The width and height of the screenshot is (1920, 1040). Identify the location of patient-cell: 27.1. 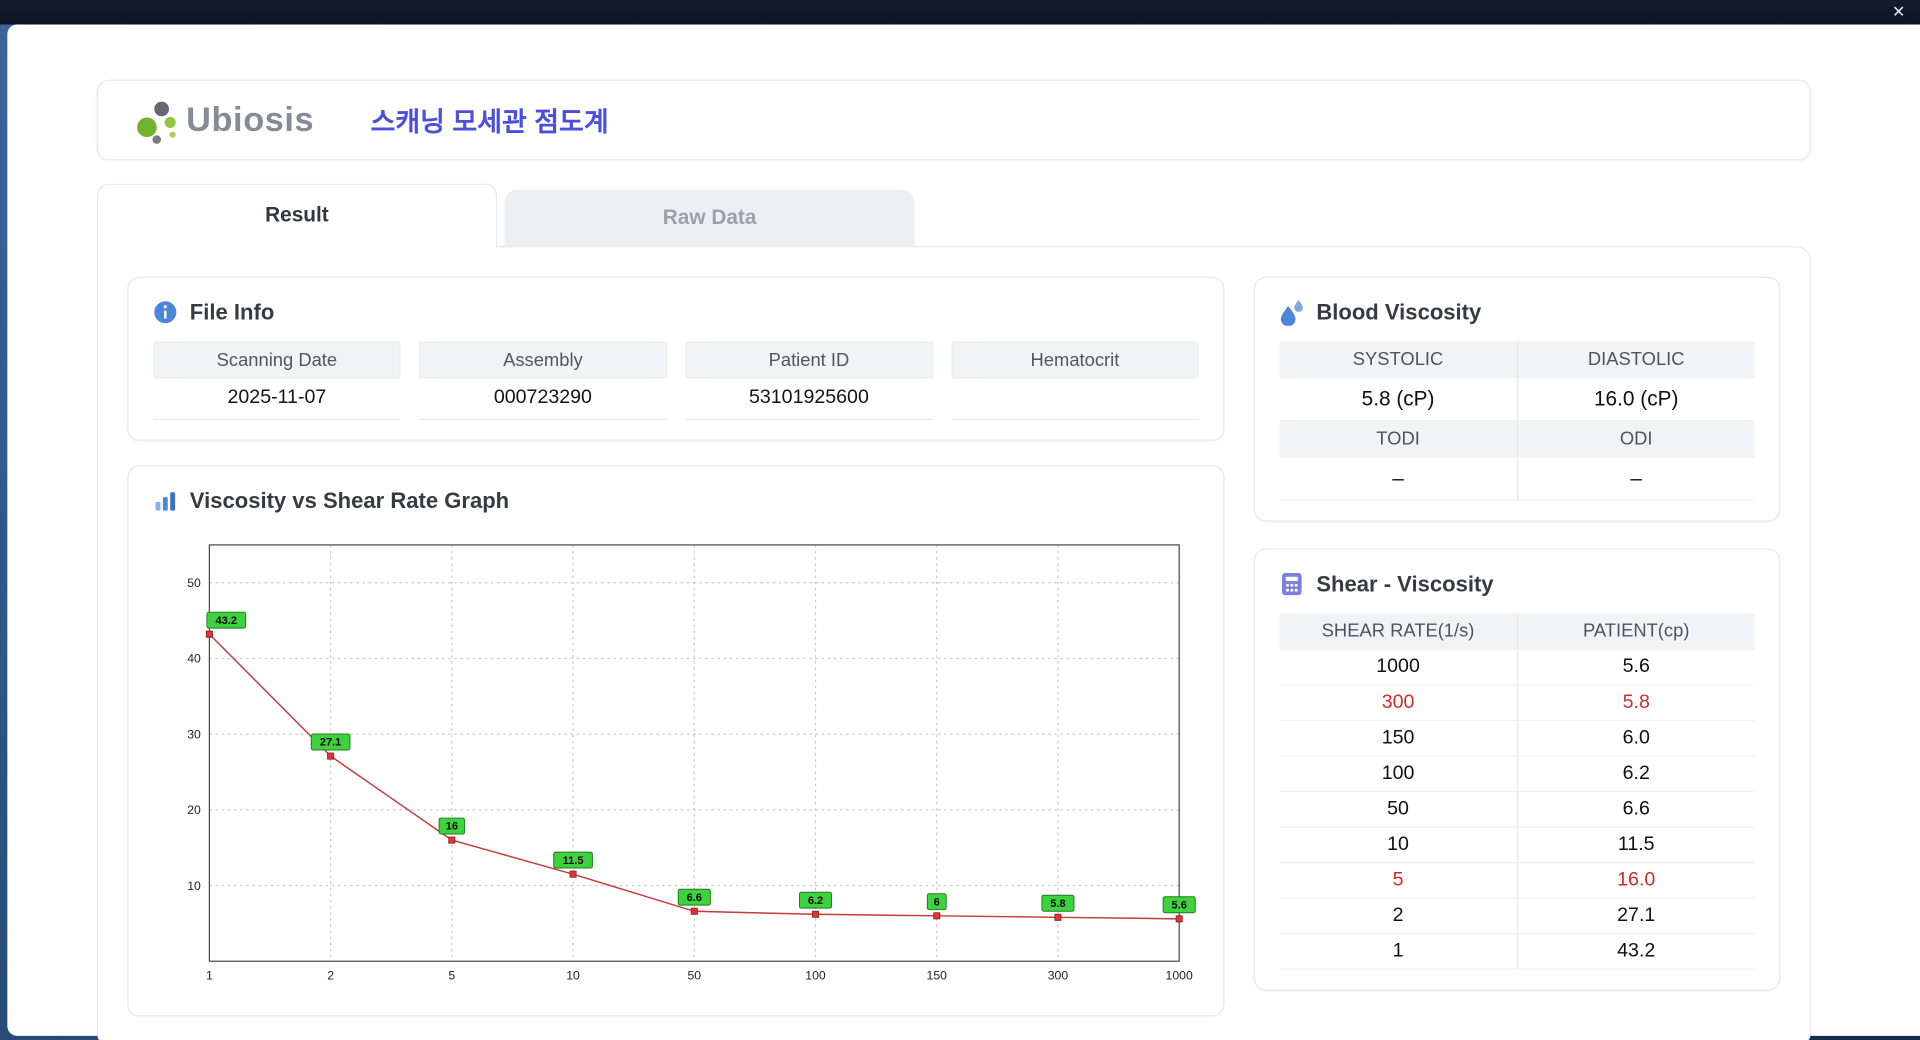
(1635, 916).